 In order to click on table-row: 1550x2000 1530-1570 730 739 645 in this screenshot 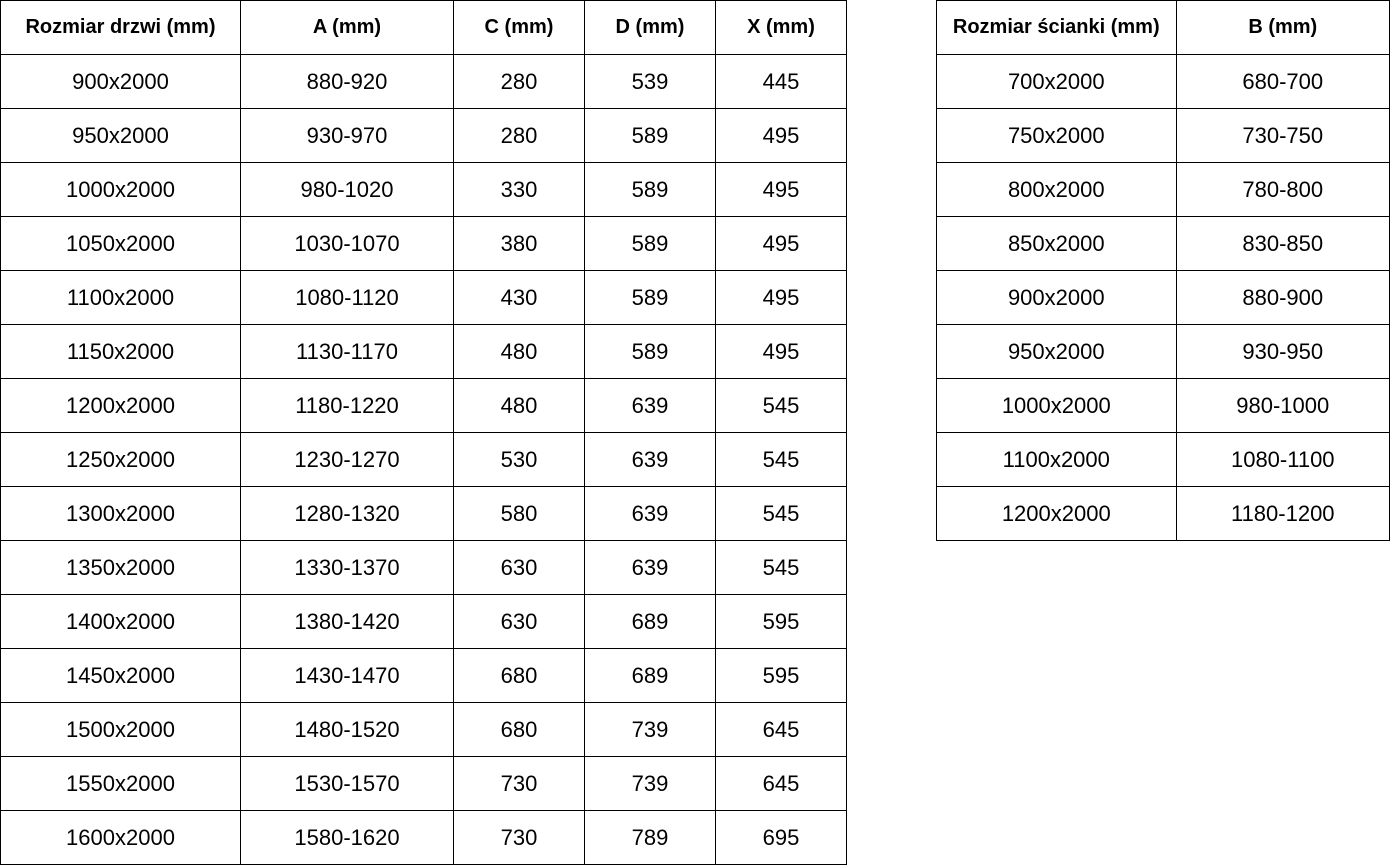, I will do `click(423, 783)`.